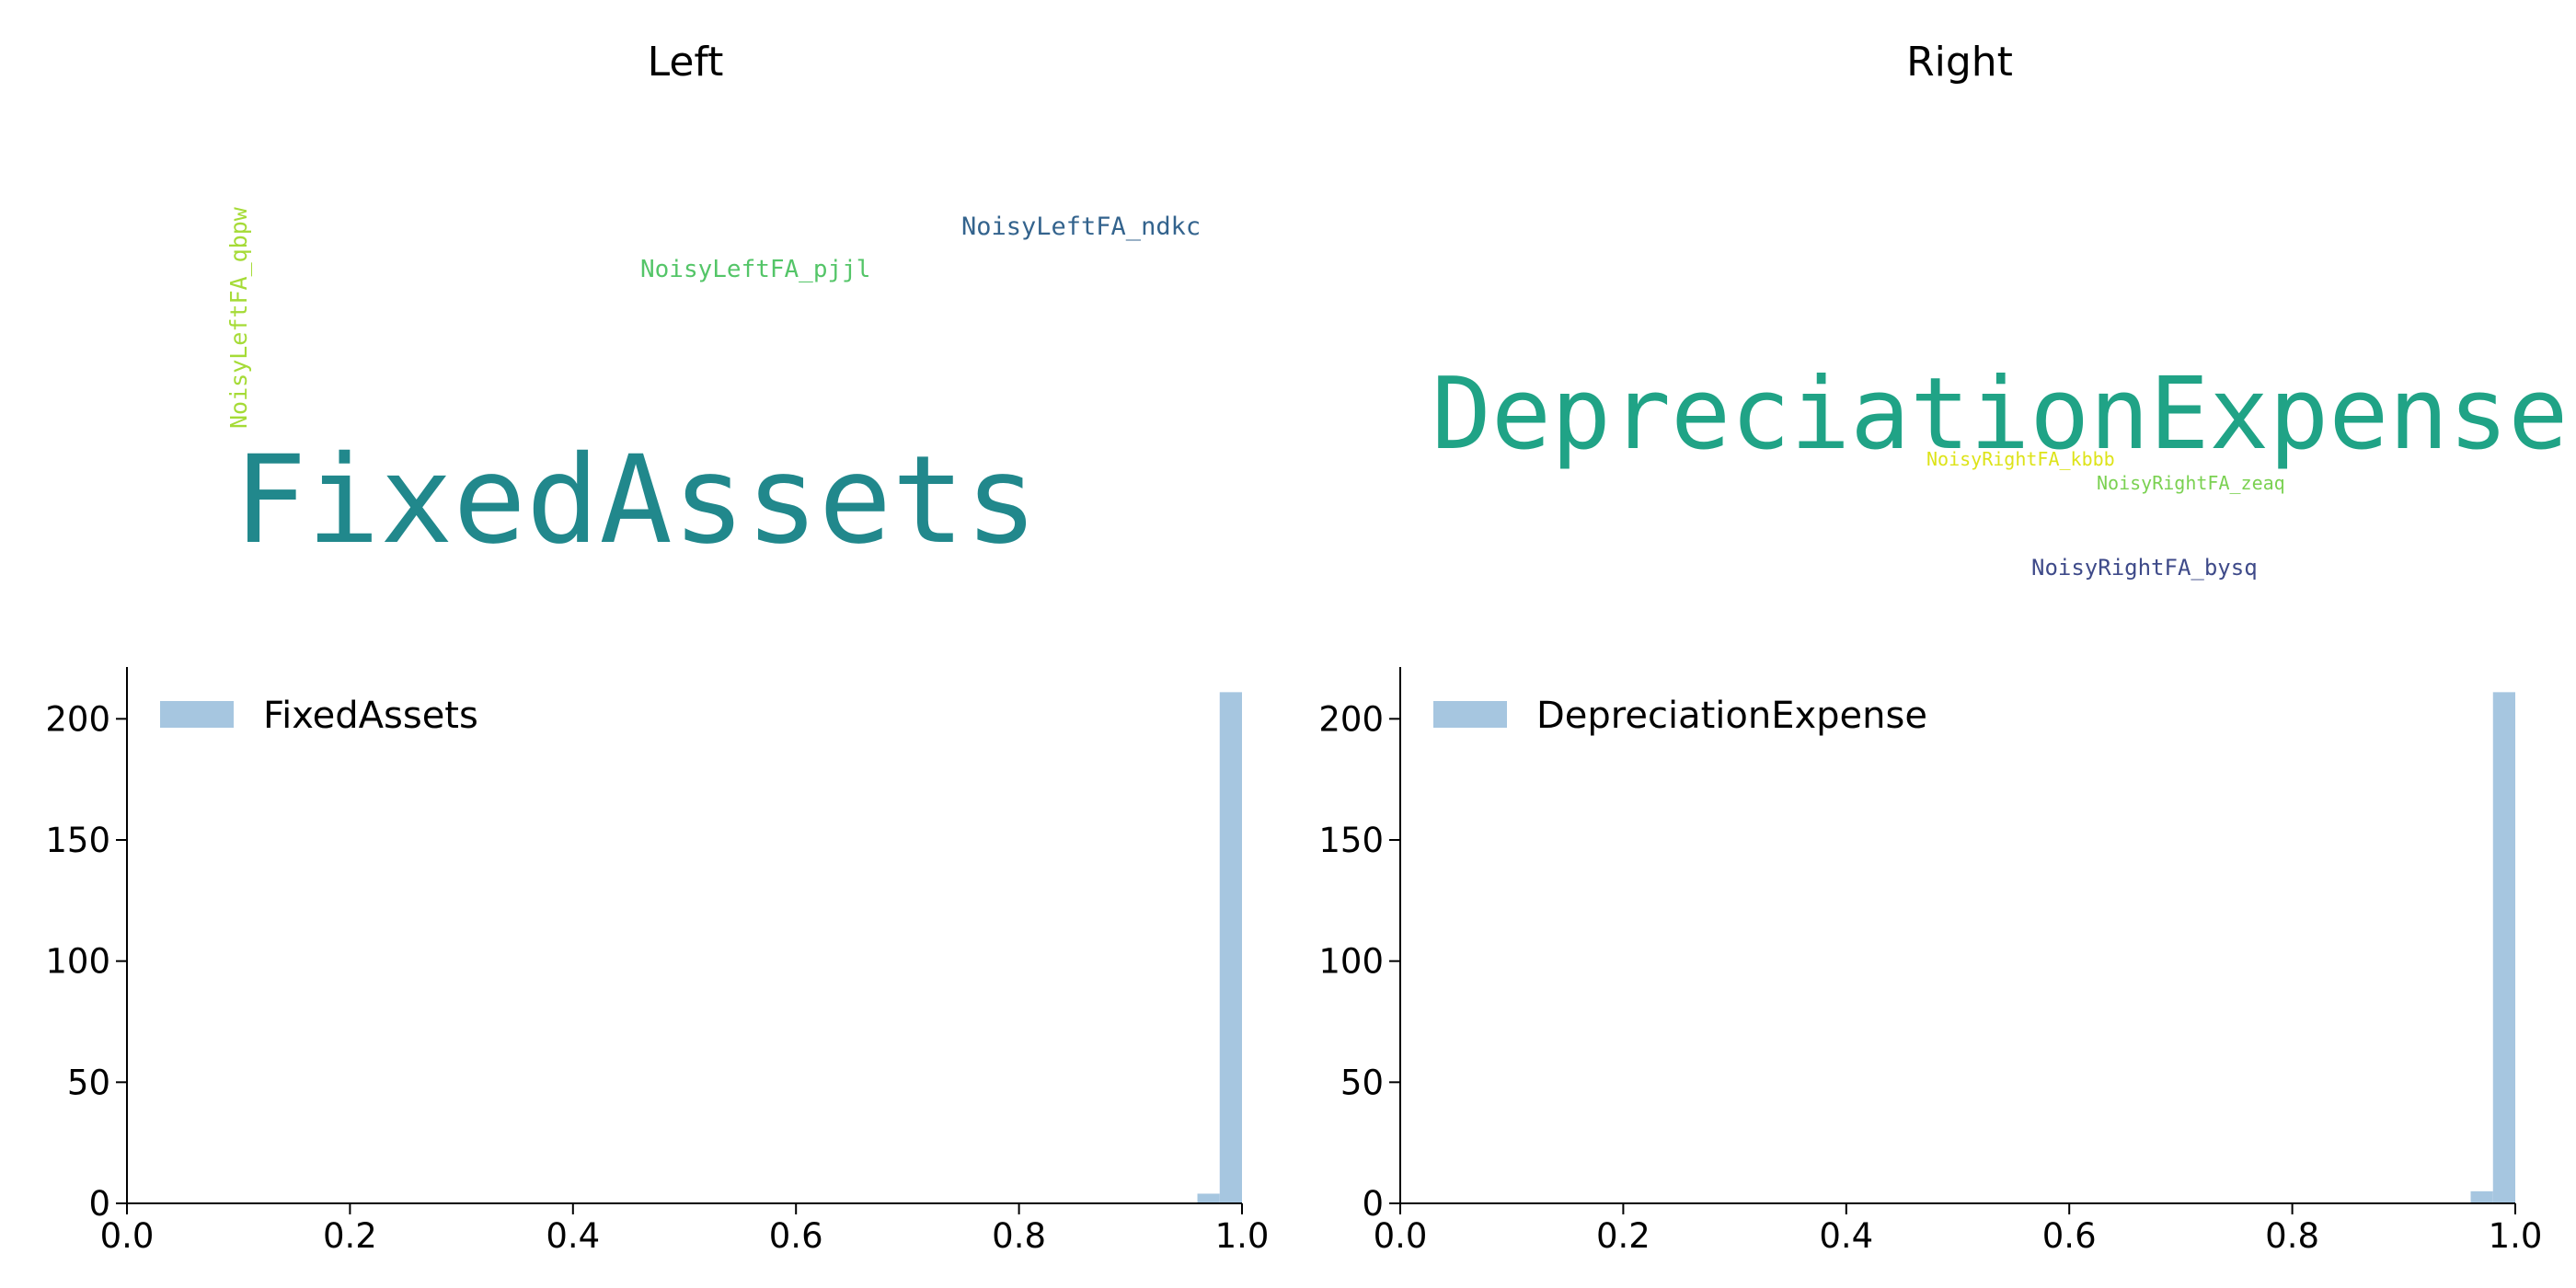  Describe the element at coordinates (2001, 414) in the screenshot. I see `cloud-word: DepreciationExpense` at that location.